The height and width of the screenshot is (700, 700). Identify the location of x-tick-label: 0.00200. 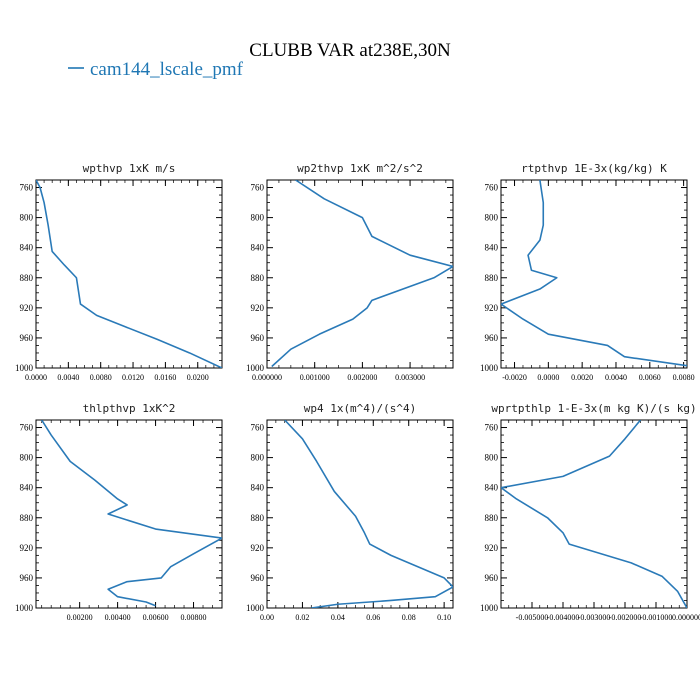
(80, 617).